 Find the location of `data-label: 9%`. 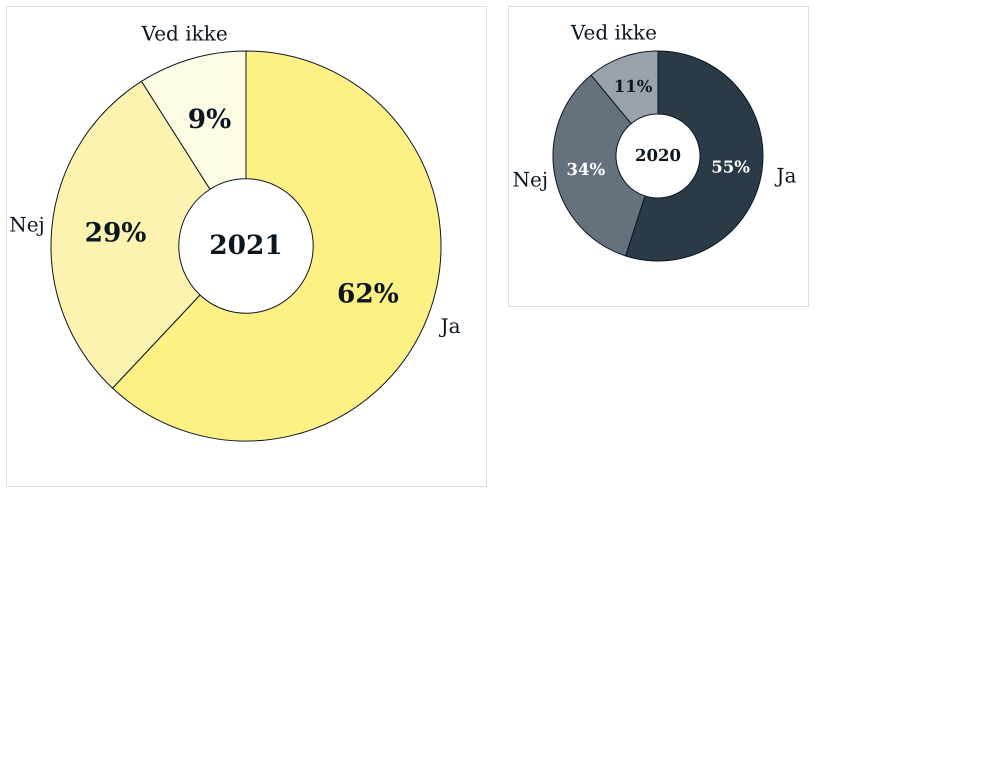

data-label: 9% is located at coordinates (210, 120).